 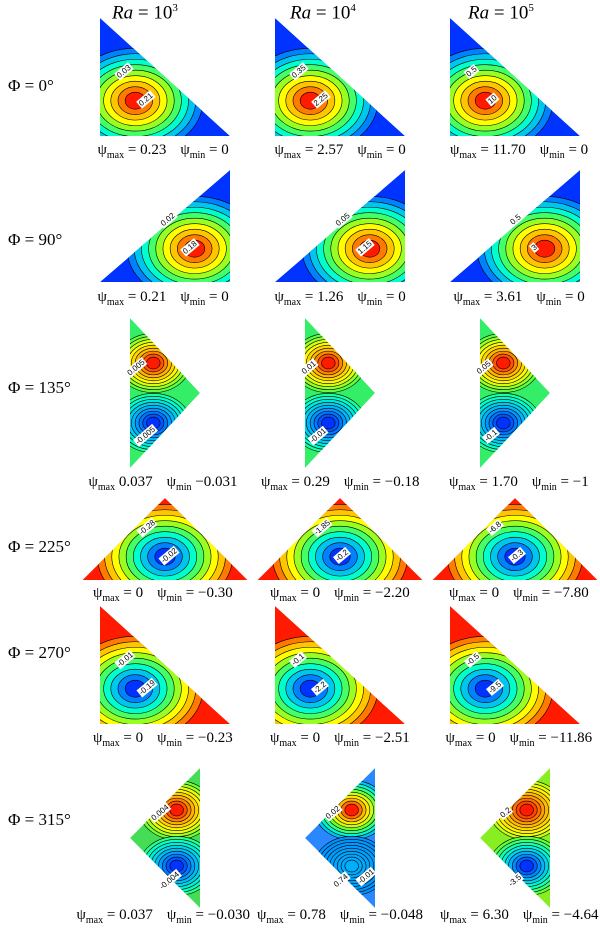 I want to click on column-header-ra-1e4: Ra = 104, so click(x=323, y=13).